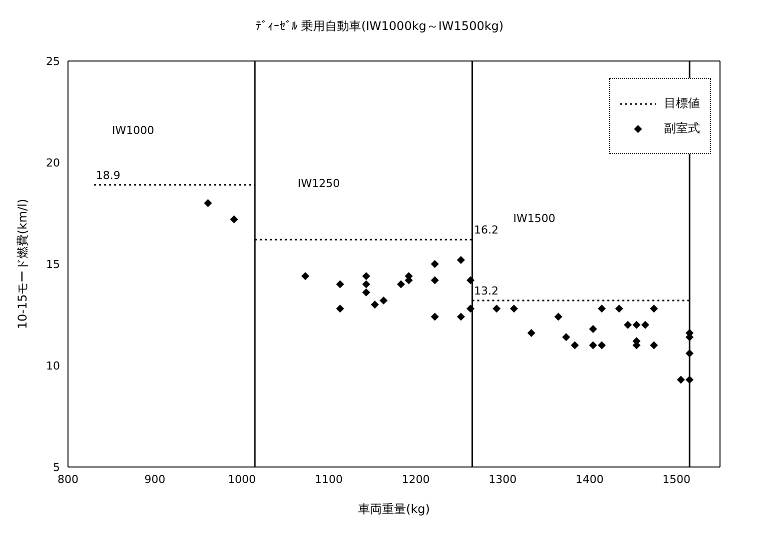 The height and width of the screenshot is (545, 759). Describe the element at coordinates (53, 61) in the screenshot. I see `y-tick-label: 25` at that location.